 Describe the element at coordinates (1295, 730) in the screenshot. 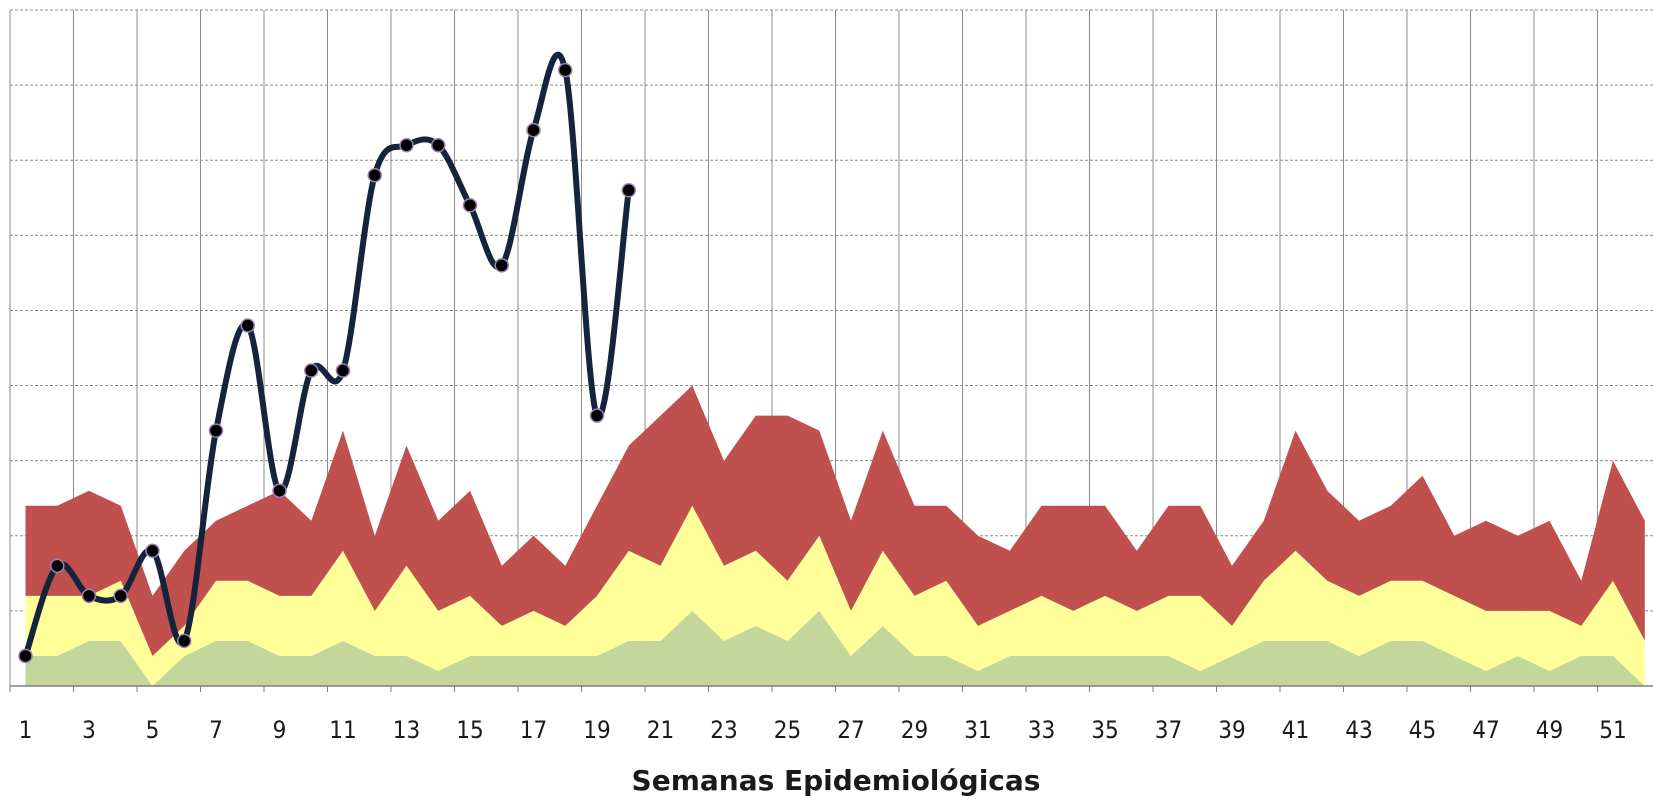

I see `x-tick-label: 41` at that location.